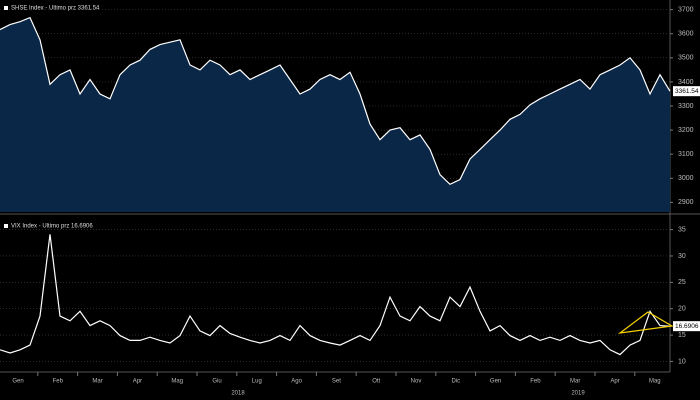 Image resolution: width=700 pixels, height=400 pixels. What do you see at coordinates (257, 382) in the screenshot?
I see `x-tick-label: Lug` at bounding box center [257, 382].